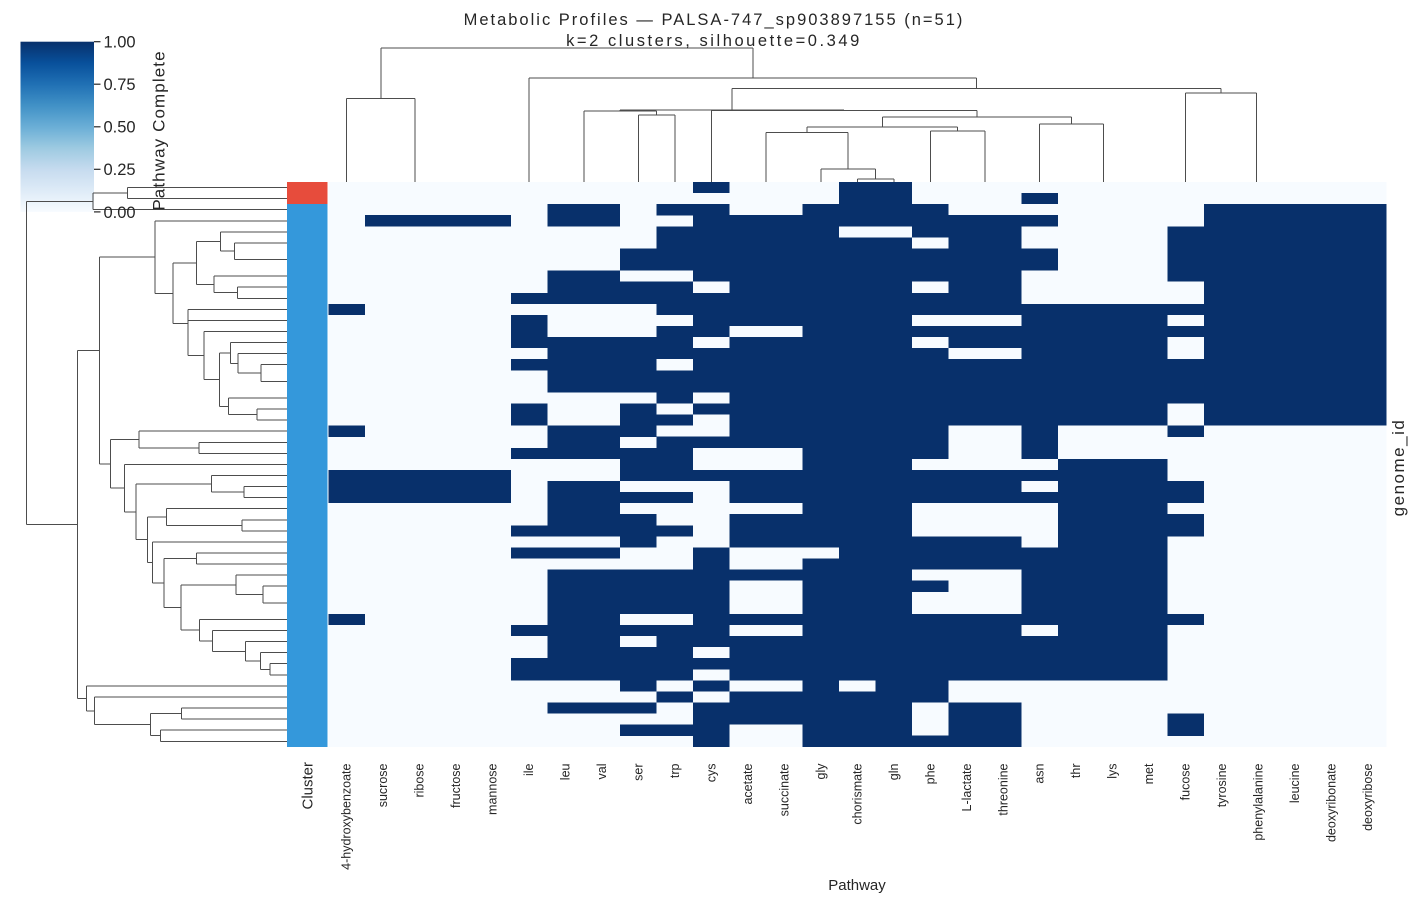  Describe the element at coordinates (714, 41) in the screenshot. I see `svg-text: k=2 clusters, silhouette=0.349` at that location.